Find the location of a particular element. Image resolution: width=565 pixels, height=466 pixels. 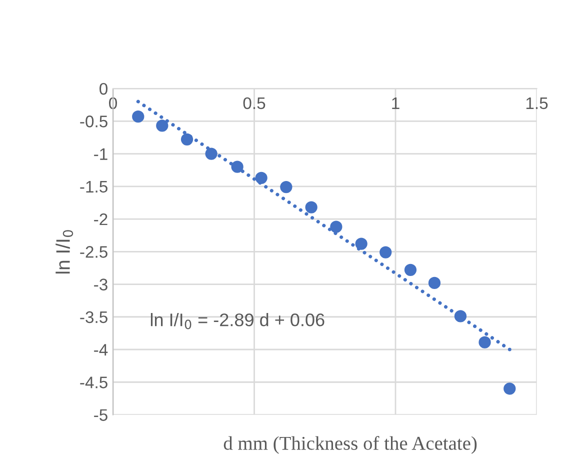

annotation: ln I/I$_{0}$ = -2.89 d + 0.06 is located at coordinates (237, 321).